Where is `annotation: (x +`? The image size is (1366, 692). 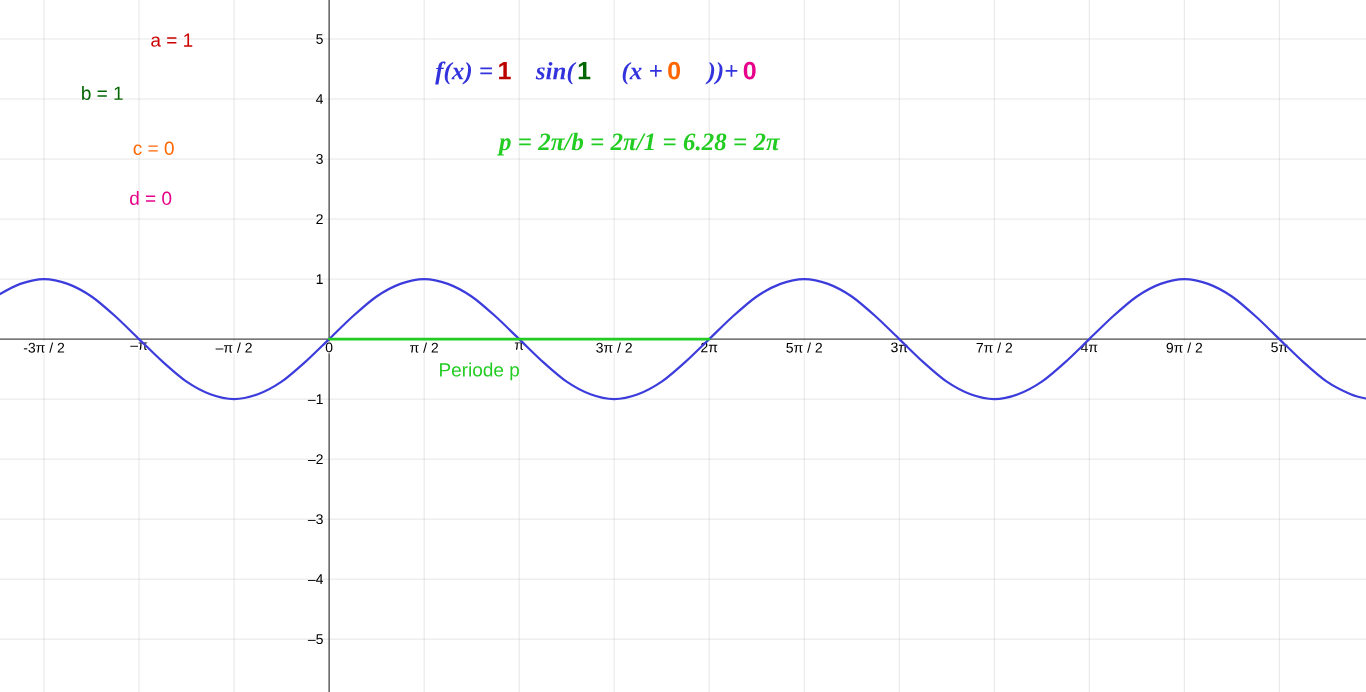
annotation: (x + is located at coordinates (642, 73).